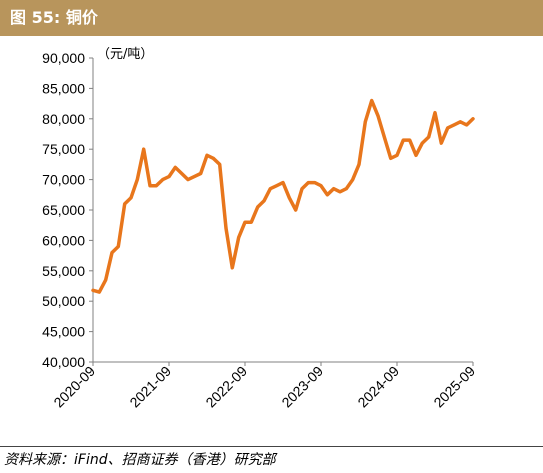  Describe the element at coordinates (63, 180) in the screenshot. I see `y-tick-label: 70,000` at that location.